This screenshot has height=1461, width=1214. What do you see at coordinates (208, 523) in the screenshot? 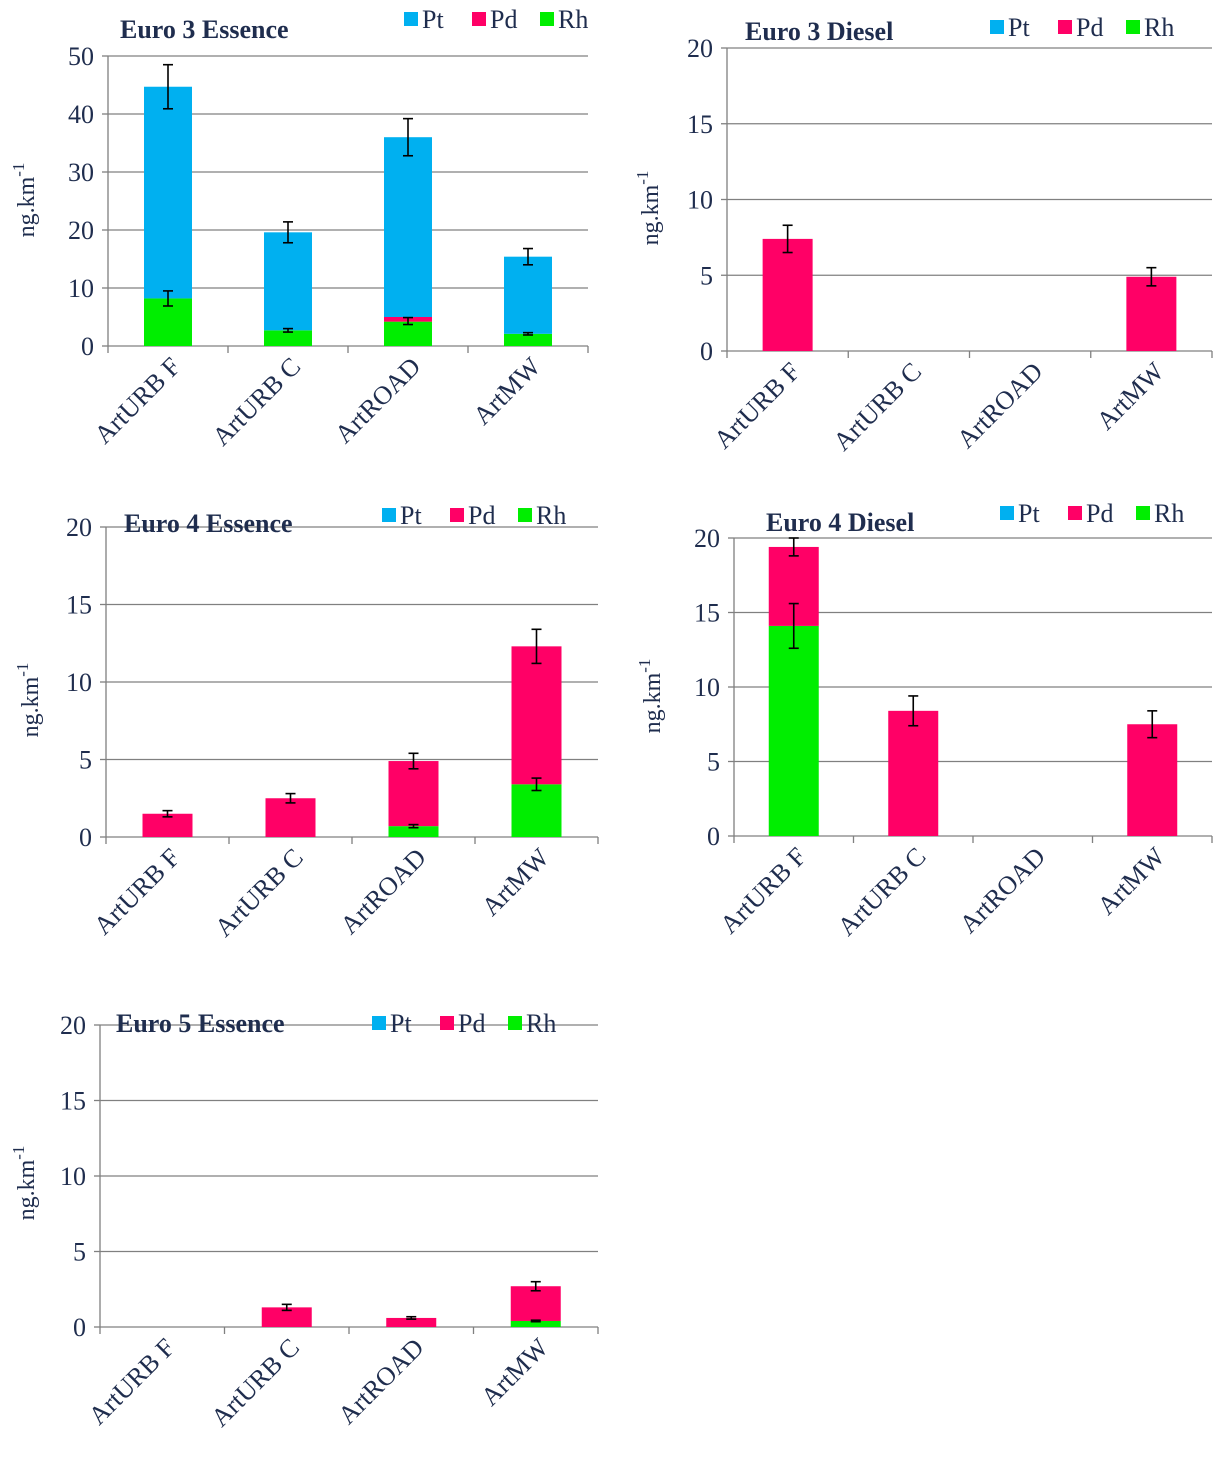
I see `chart-title: Euro 4 Essence` at bounding box center [208, 523].